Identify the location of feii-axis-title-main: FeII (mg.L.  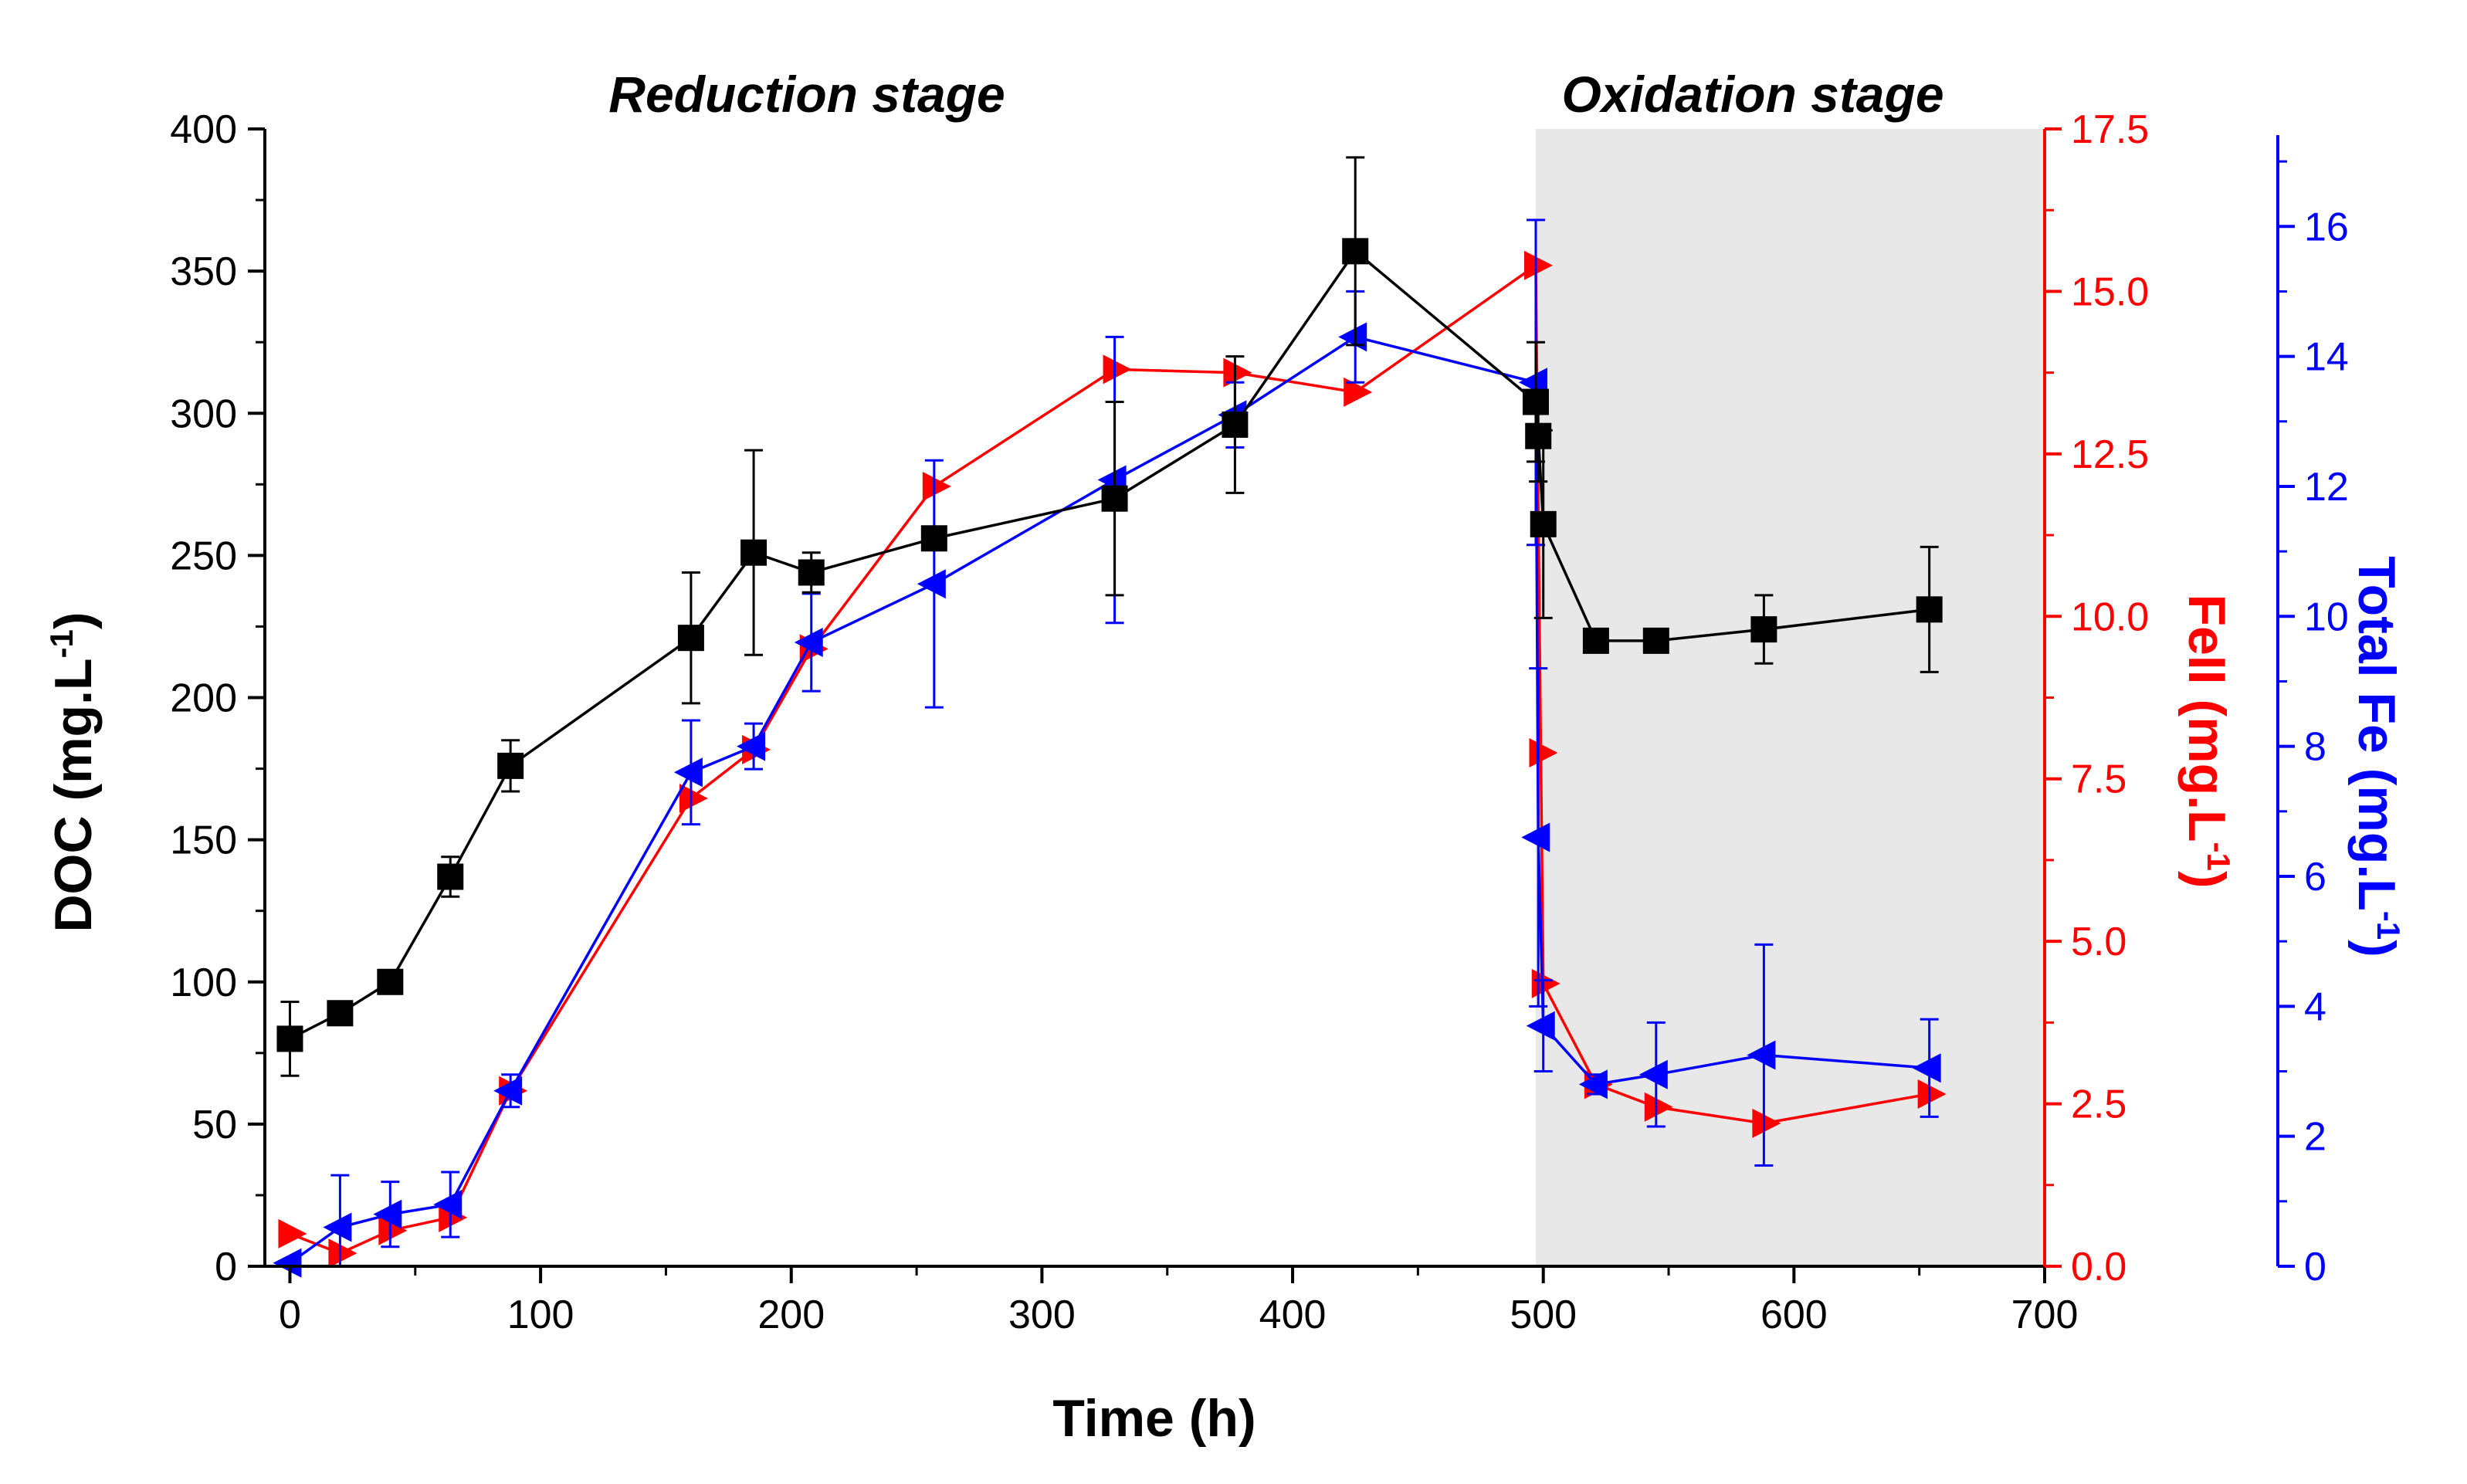
(2206, 718).